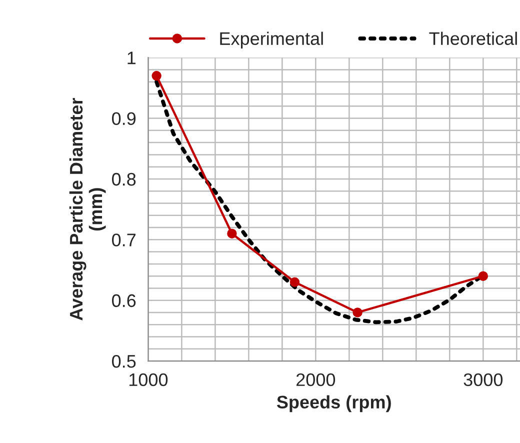 This screenshot has width=520, height=443. Describe the element at coordinates (124, 361) in the screenshot. I see `y-tick-label: 0.5` at that location.